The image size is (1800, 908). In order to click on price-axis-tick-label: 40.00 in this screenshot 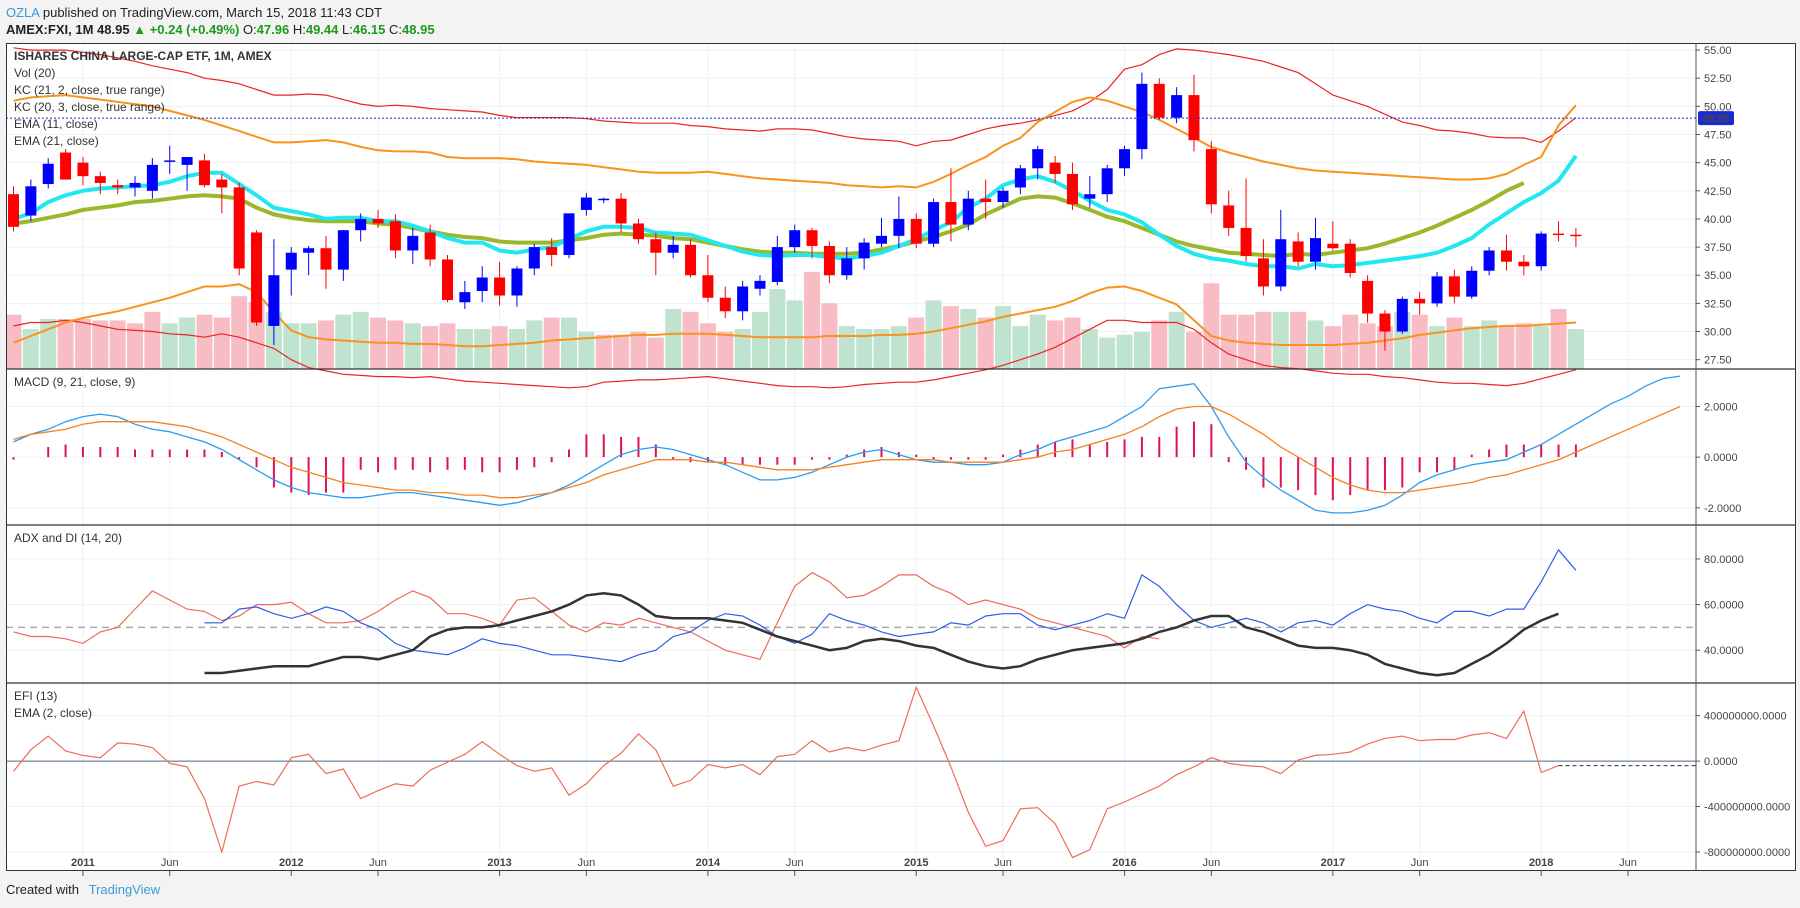, I will do `click(1718, 220)`.